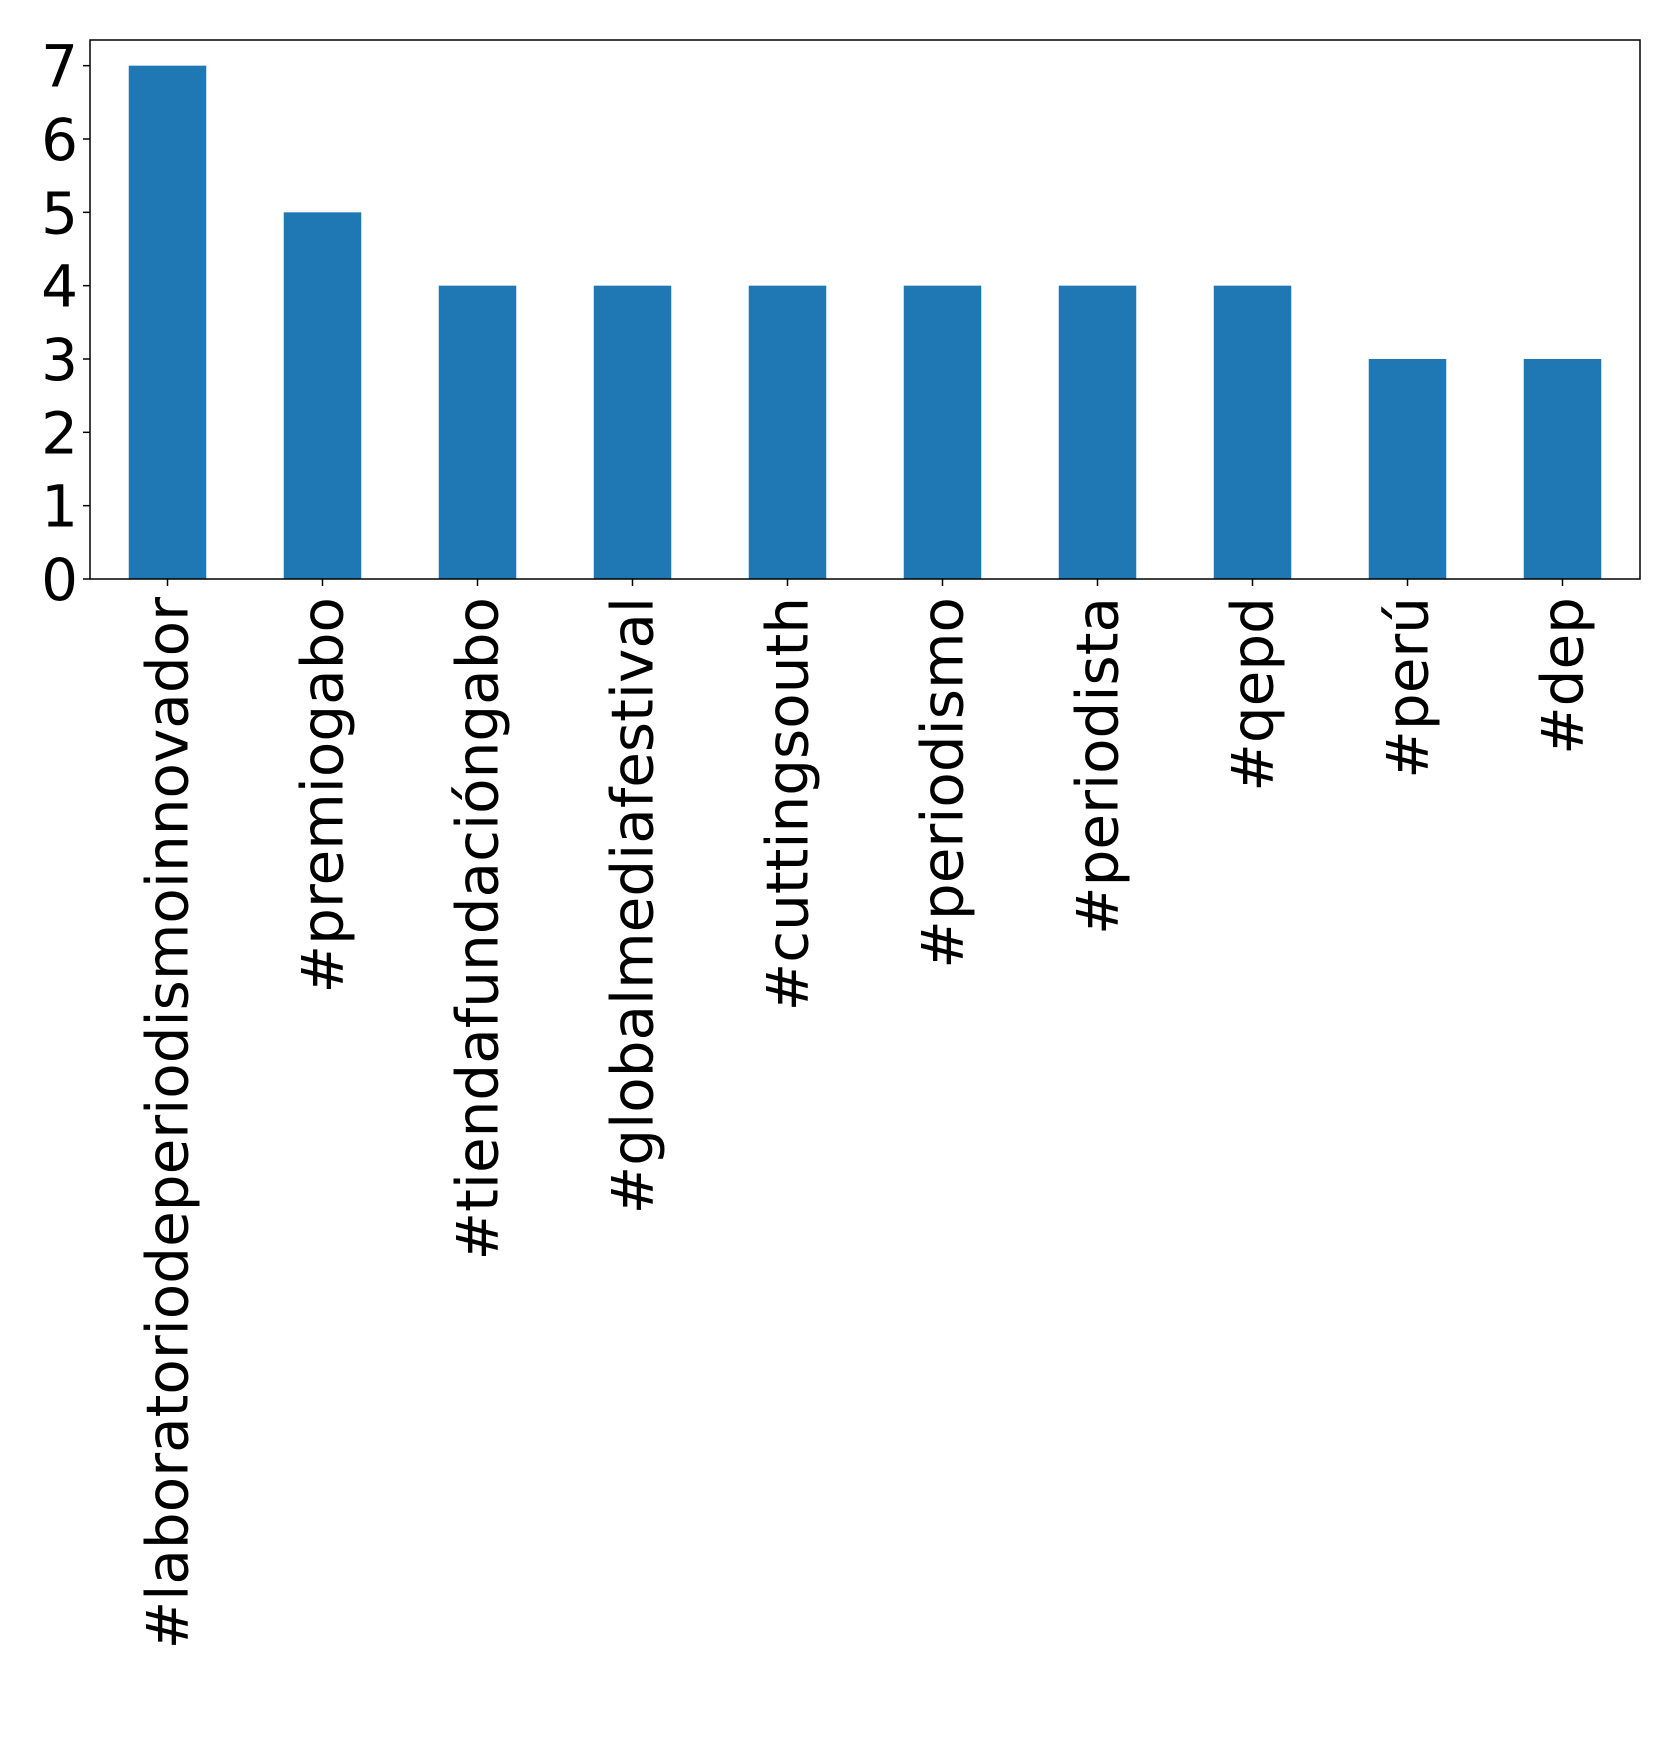  Describe the element at coordinates (478, 928) in the screenshot. I see `x-tick-label: #tiendafundacióngabo` at that location.